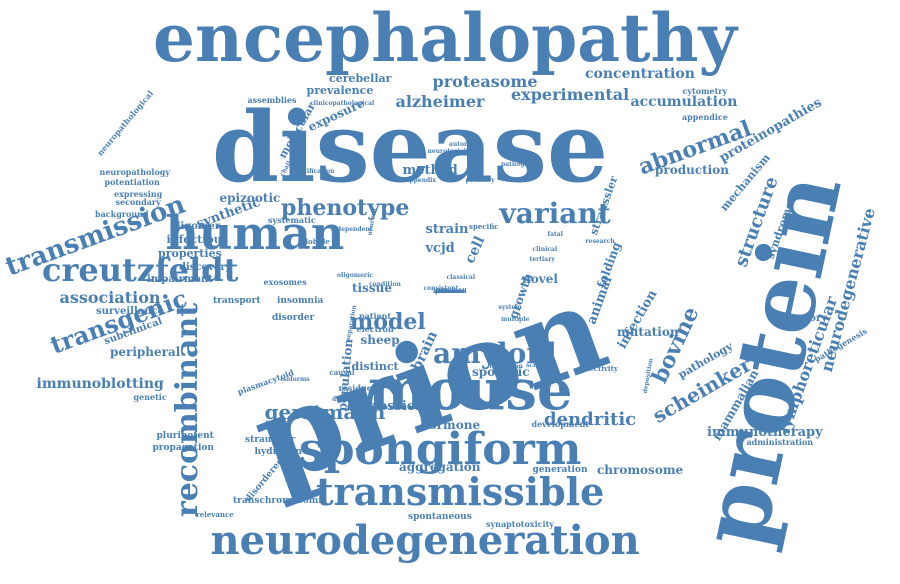  Describe the element at coordinates (385, 284) in the screenshot. I see `cloud-word: condition` at that location.